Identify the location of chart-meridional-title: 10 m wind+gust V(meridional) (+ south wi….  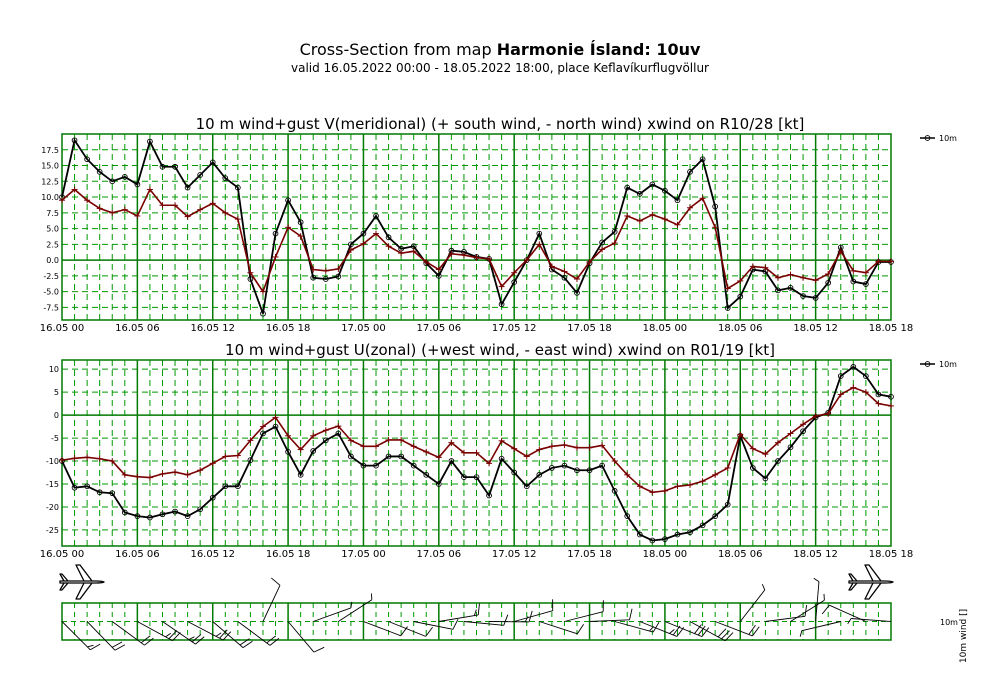
(500, 124).